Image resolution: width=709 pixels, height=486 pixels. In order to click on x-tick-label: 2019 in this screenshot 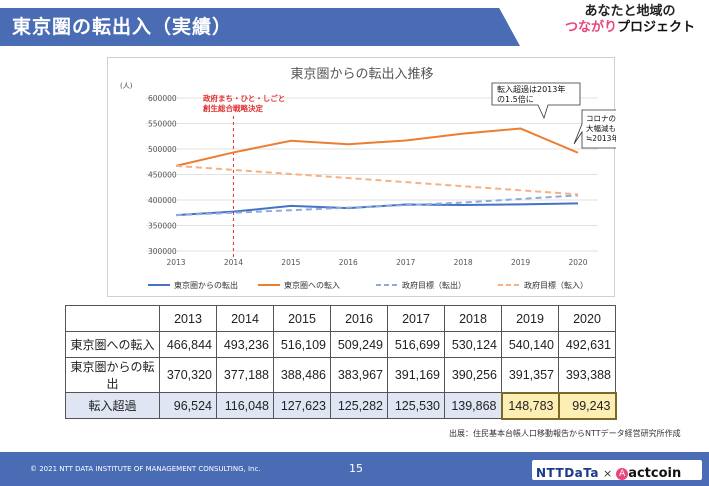, I will do `click(520, 262)`.